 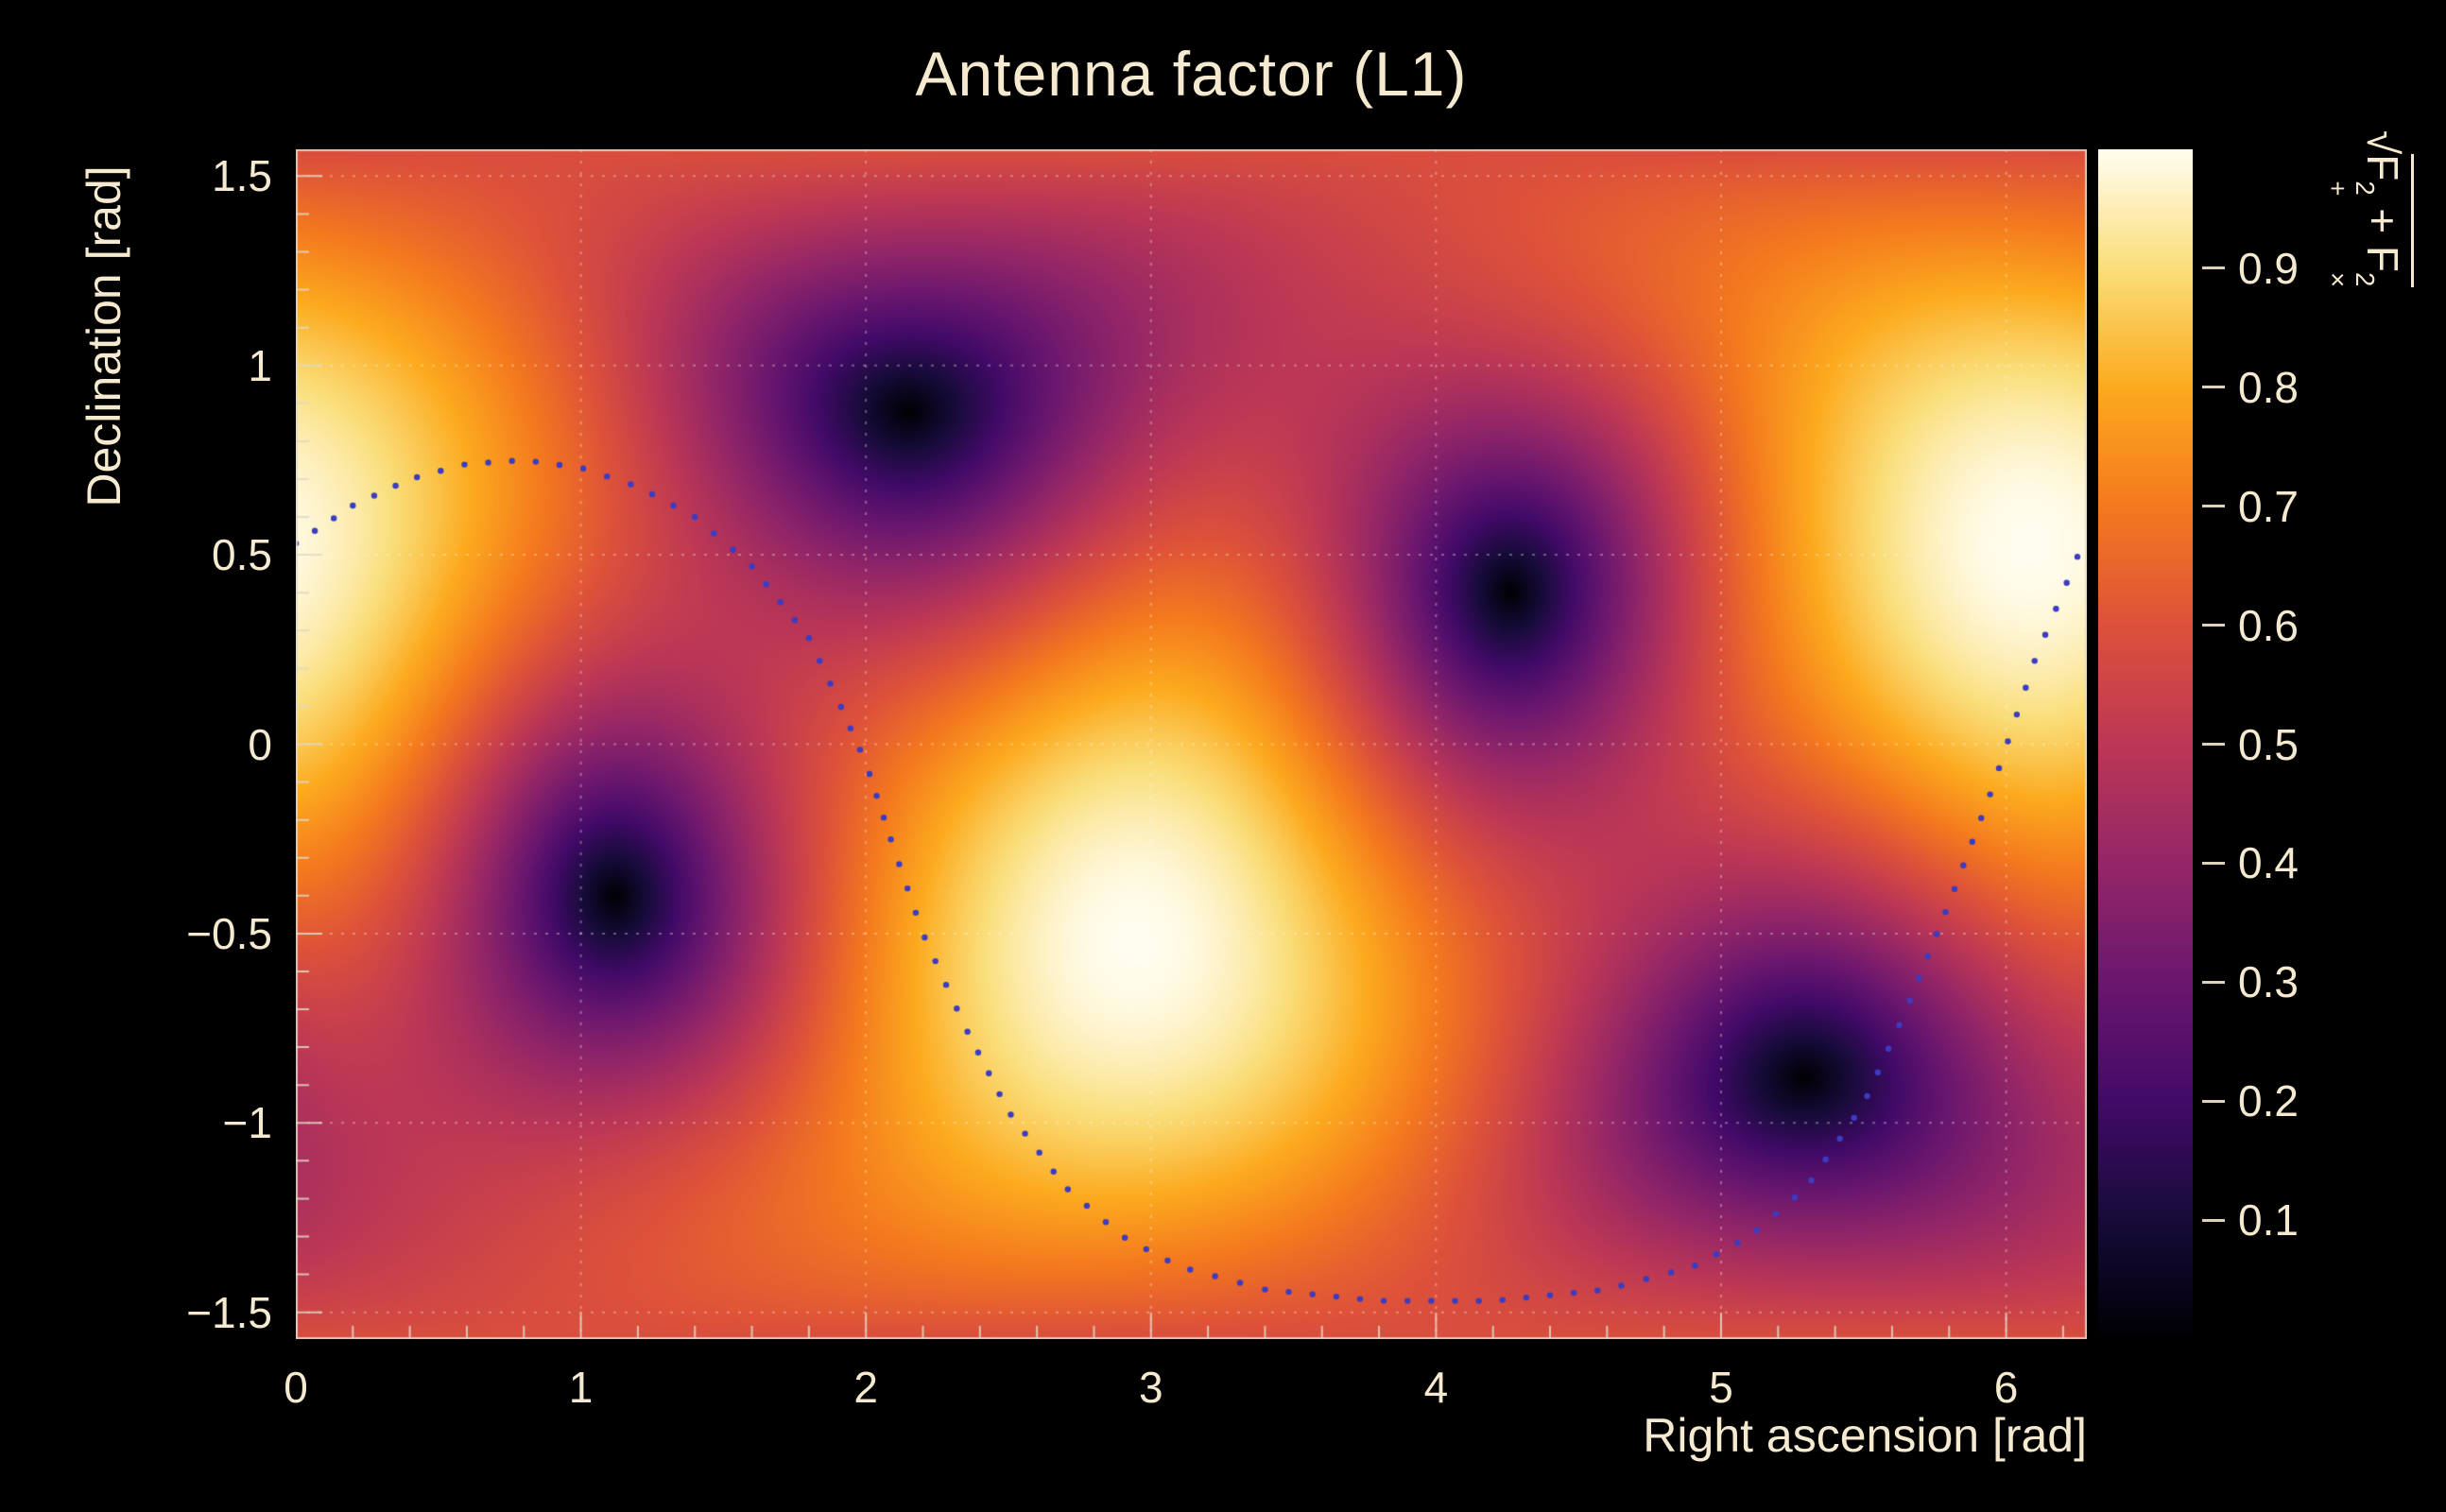 I want to click on colorbar-gradient, so click(x=2145, y=744).